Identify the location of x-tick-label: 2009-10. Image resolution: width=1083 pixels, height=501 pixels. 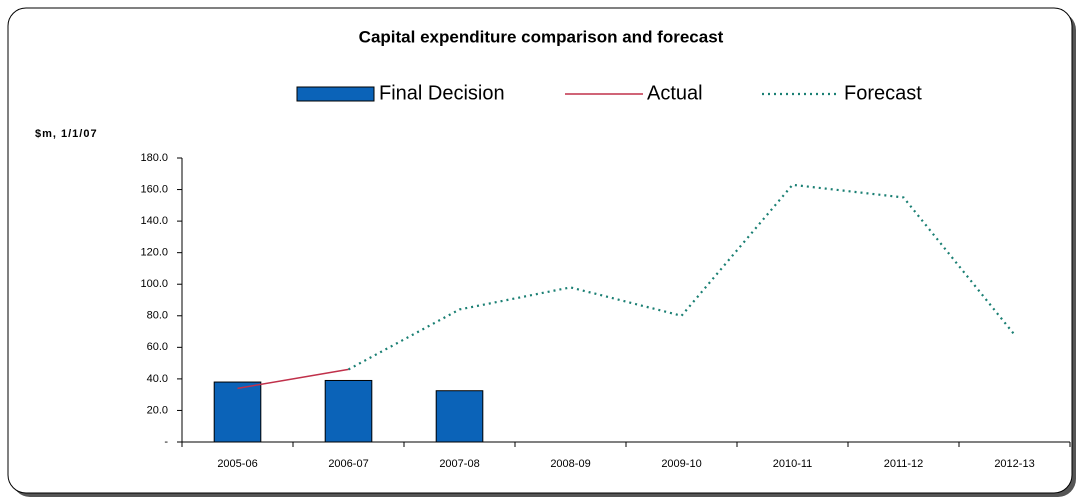
(681, 464).